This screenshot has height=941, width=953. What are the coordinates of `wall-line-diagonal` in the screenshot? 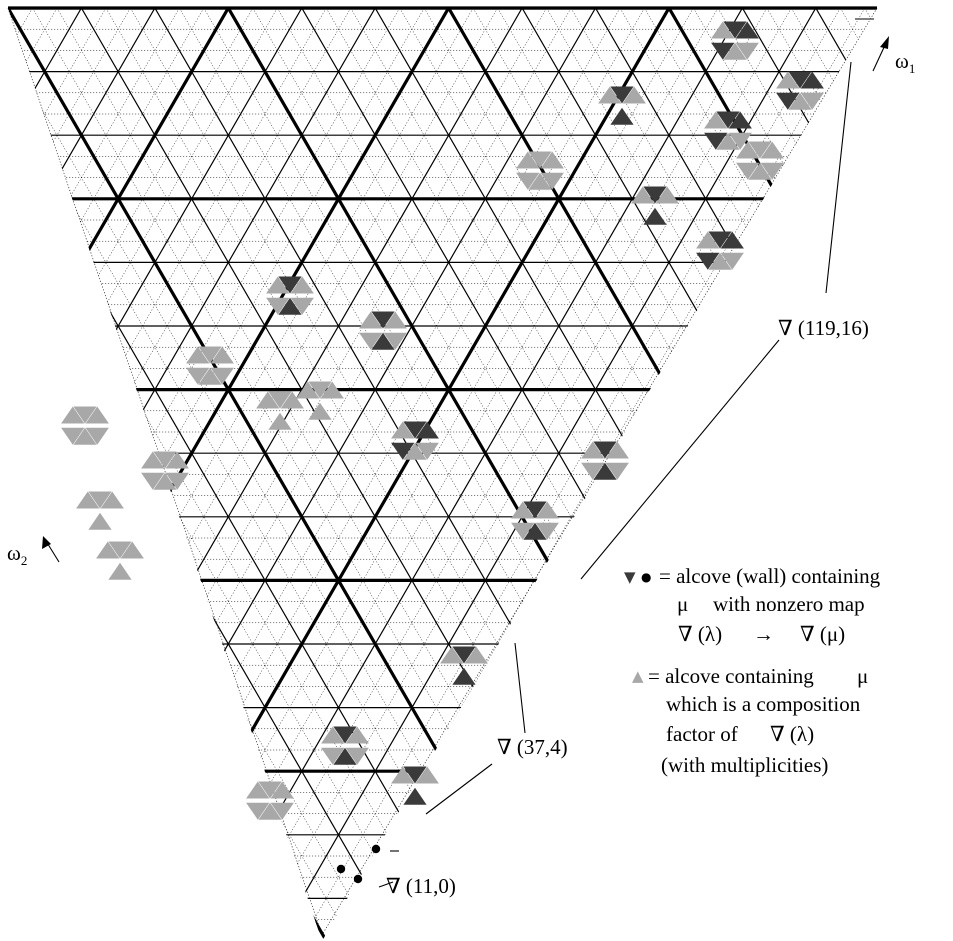 It's located at (833, 474).